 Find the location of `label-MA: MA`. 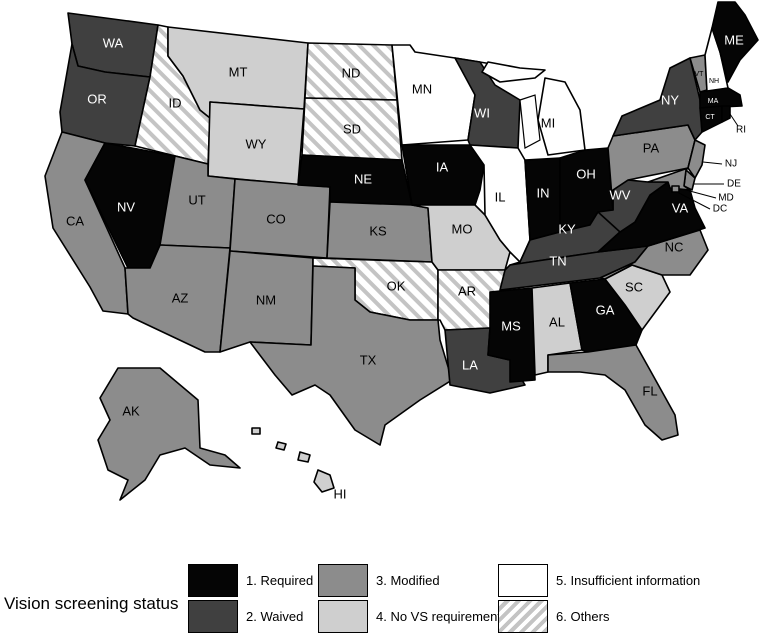

label-MA: MA is located at coordinates (713, 101).